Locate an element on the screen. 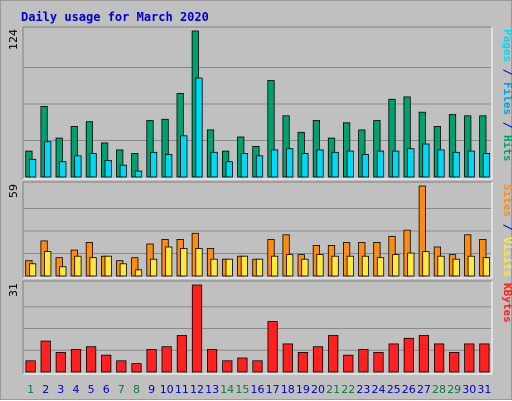  x-tick-label-15: 15 is located at coordinates (242, 389).